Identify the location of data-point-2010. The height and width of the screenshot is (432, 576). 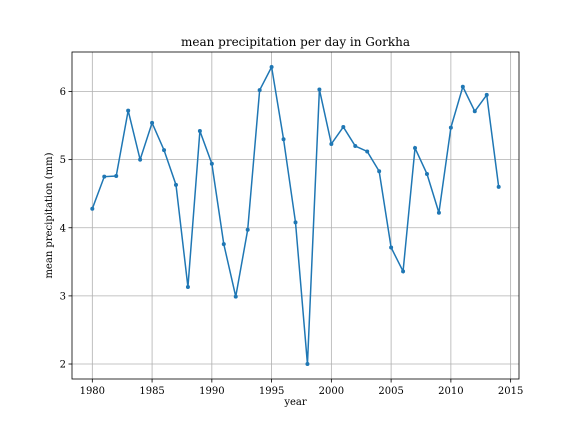
(450, 127).